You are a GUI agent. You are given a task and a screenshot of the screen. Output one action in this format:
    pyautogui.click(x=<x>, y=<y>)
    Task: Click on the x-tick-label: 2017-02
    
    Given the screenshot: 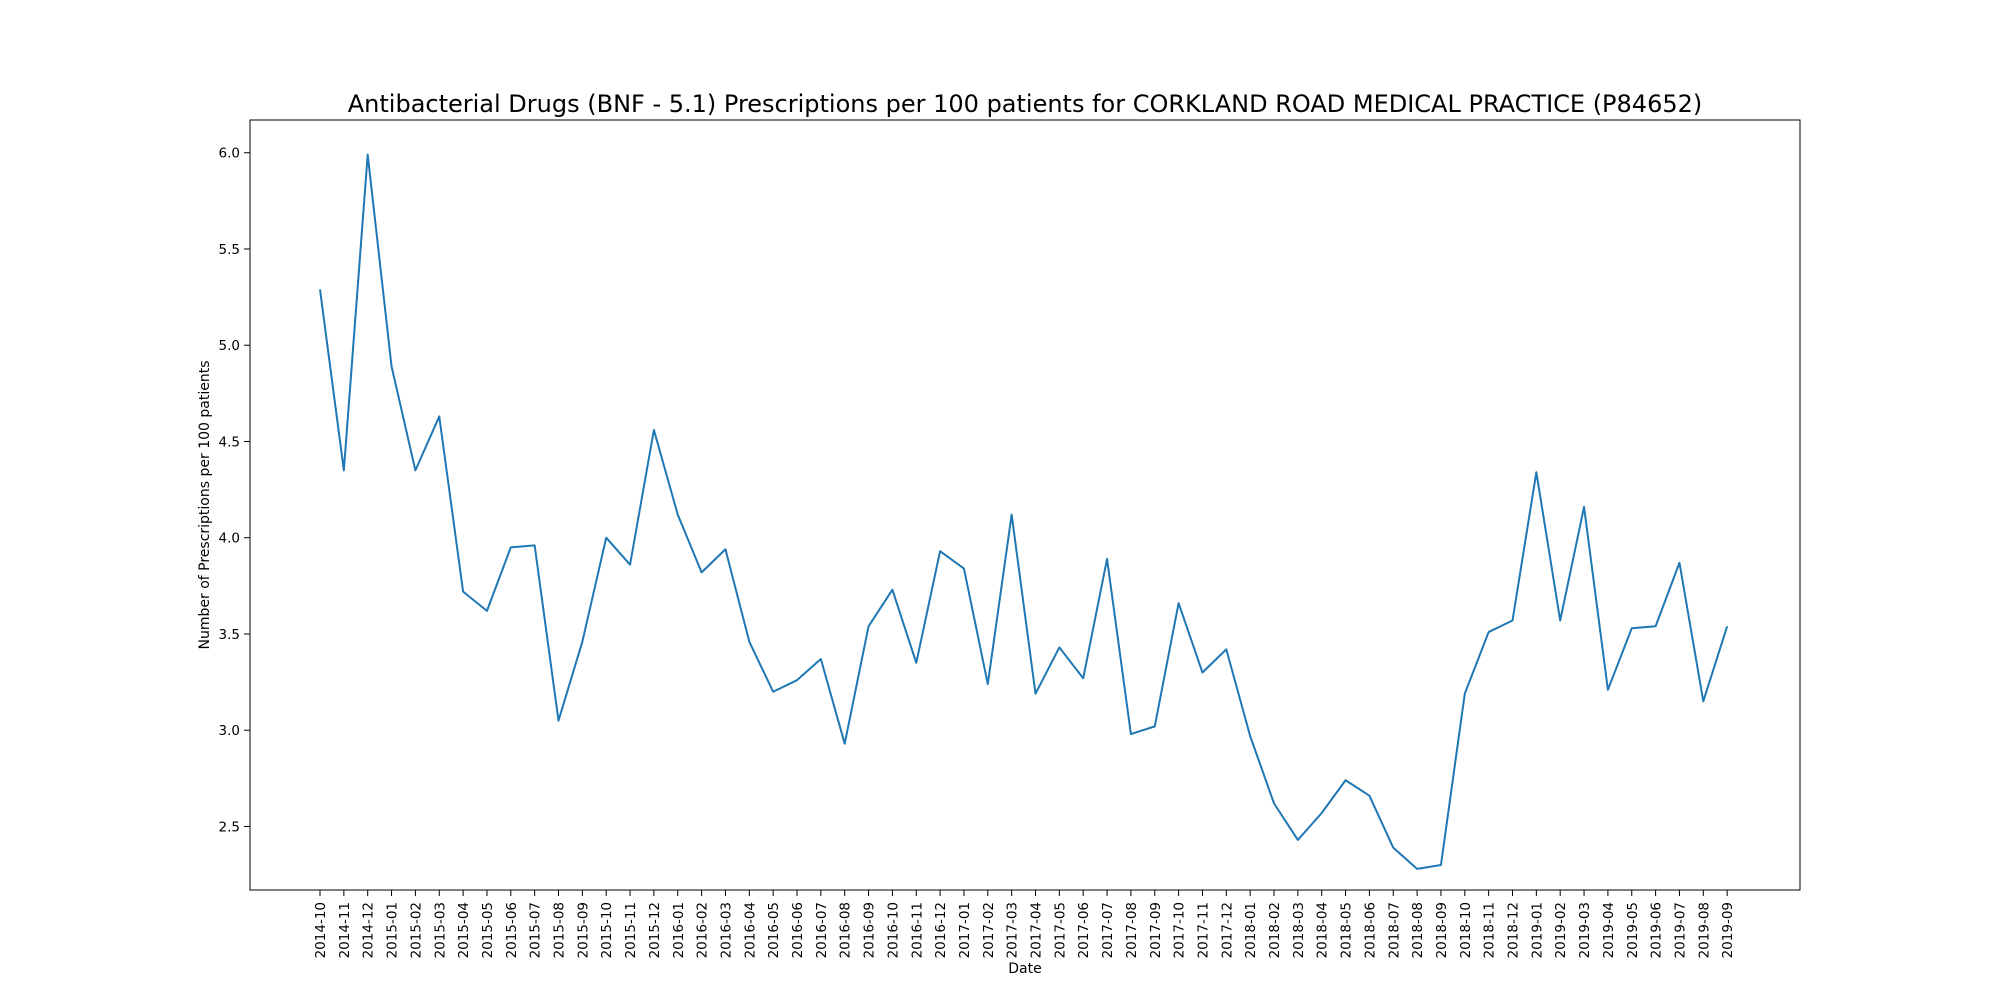 What is the action you would take?
    pyautogui.click(x=989, y=930)
    